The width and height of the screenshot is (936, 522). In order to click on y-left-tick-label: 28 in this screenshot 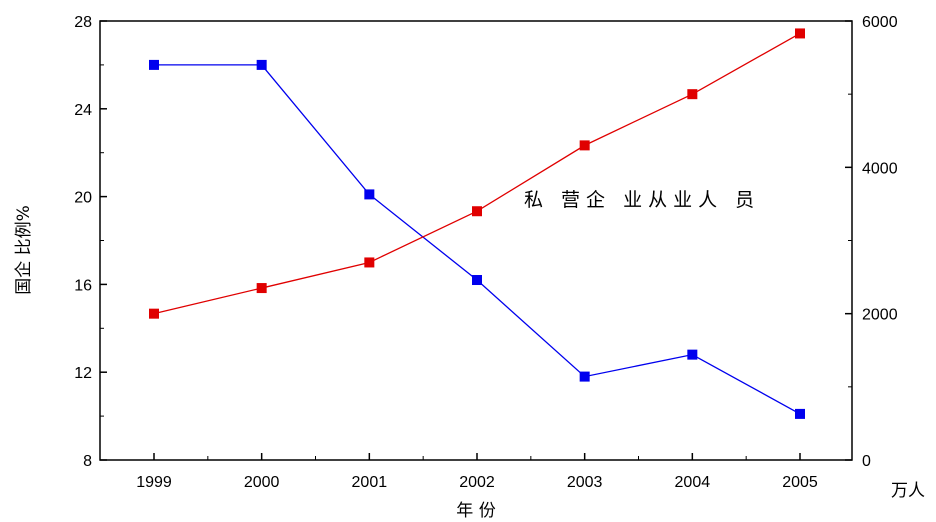, I will do `click(83, 22)`.